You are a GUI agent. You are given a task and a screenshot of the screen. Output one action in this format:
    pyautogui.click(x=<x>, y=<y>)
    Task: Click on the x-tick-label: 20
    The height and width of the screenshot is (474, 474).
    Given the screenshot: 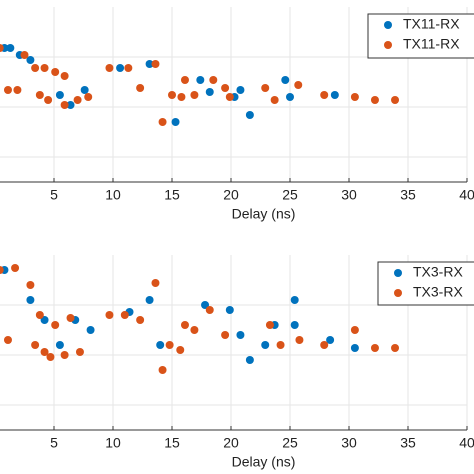 What is the action you would take?
    pyautogui.click(x=231, y=195)
    